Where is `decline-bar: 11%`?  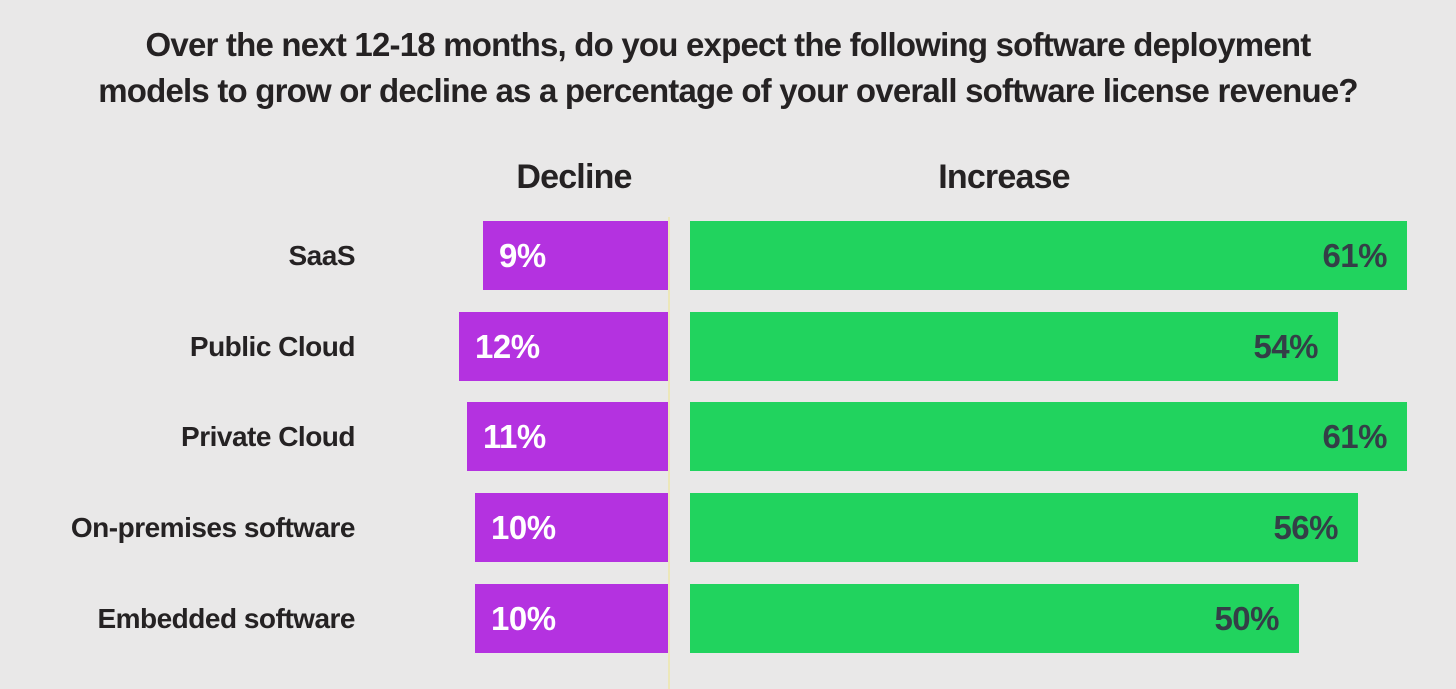
decline-bar: 11% is located at coordinates (567, 436).